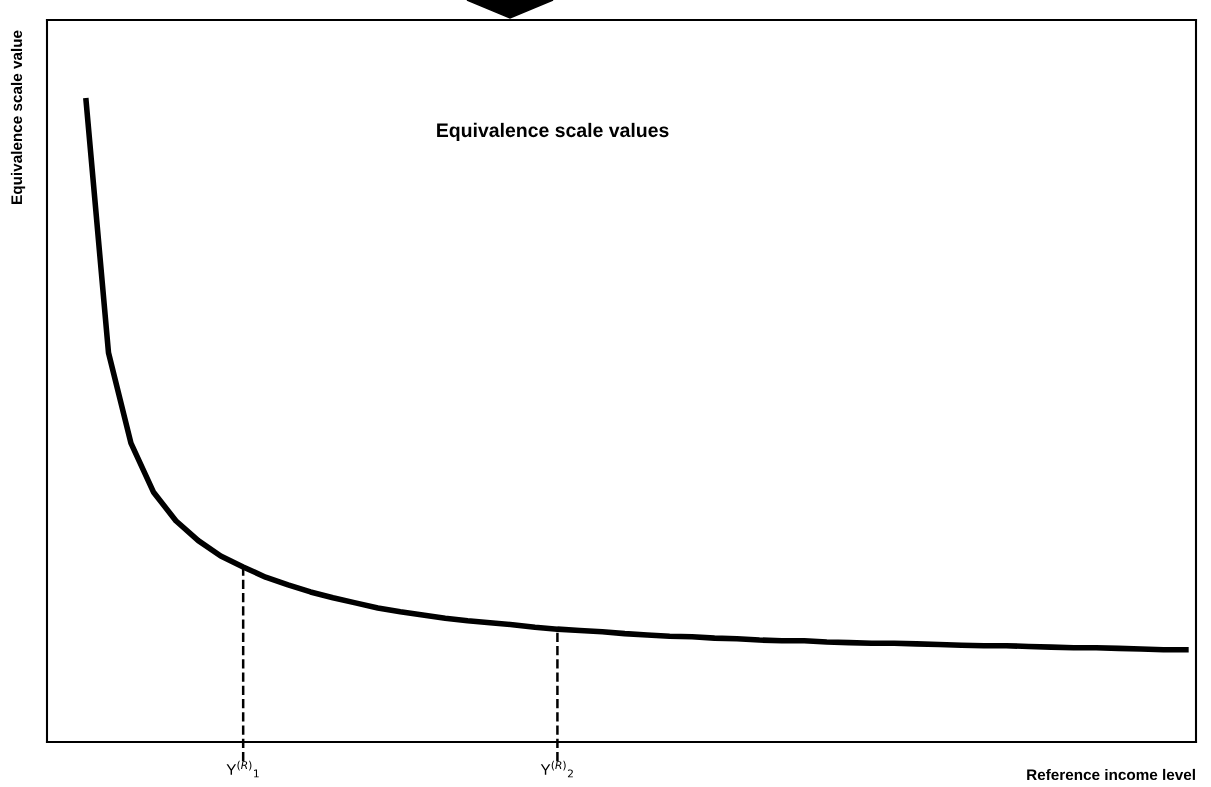 The image size is (1211, 787). I want to click on x-tick-label: Y$^{(R)}$$_{1}$, so click(242, 769).